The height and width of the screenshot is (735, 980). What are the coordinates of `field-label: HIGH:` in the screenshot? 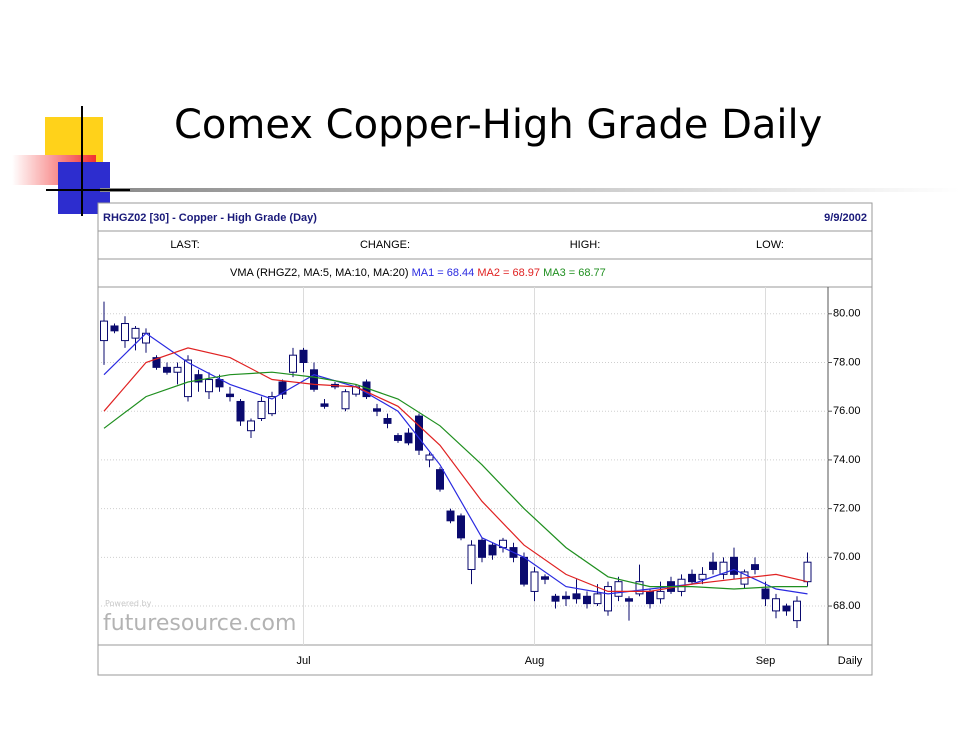 It's located at (585, 245).